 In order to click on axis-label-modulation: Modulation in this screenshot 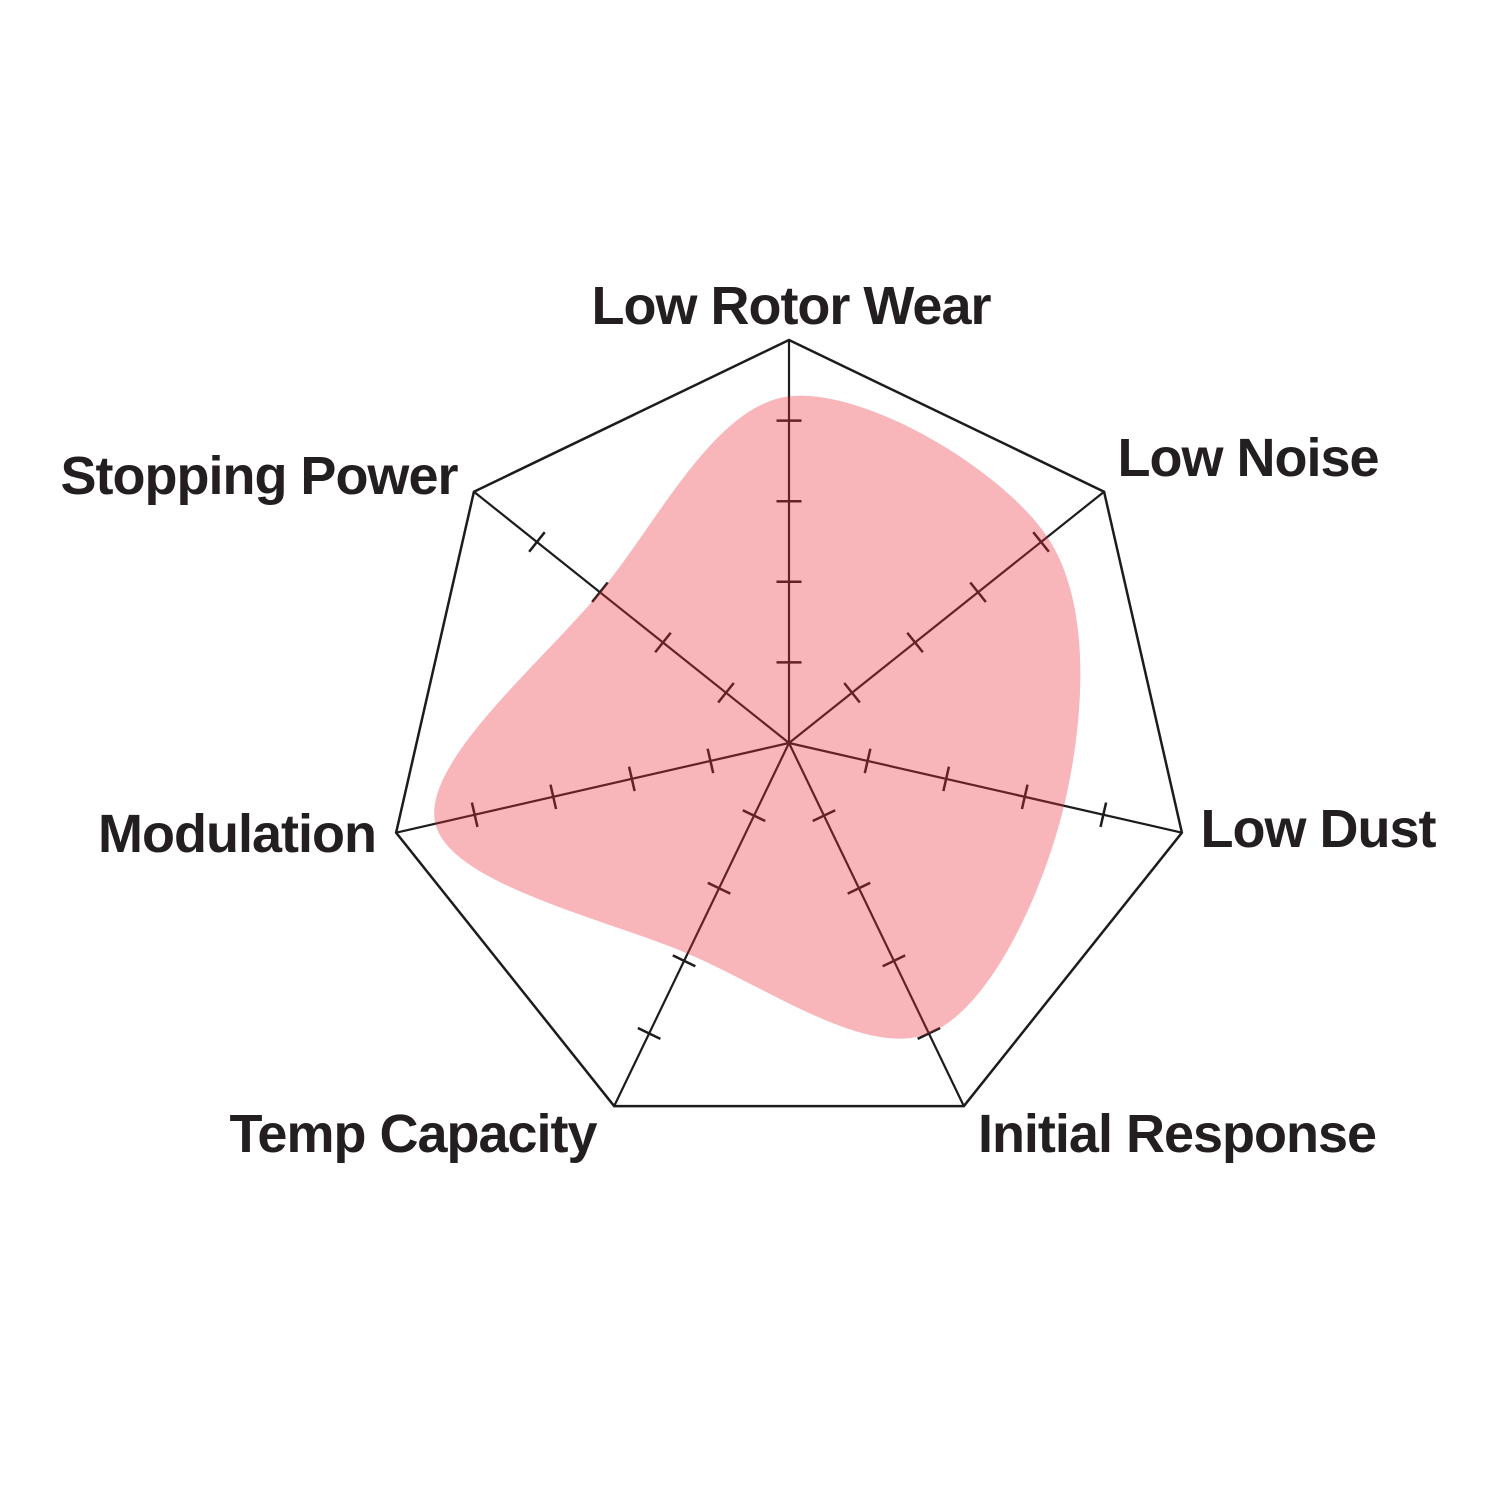, I will do `click(237, 834)`.